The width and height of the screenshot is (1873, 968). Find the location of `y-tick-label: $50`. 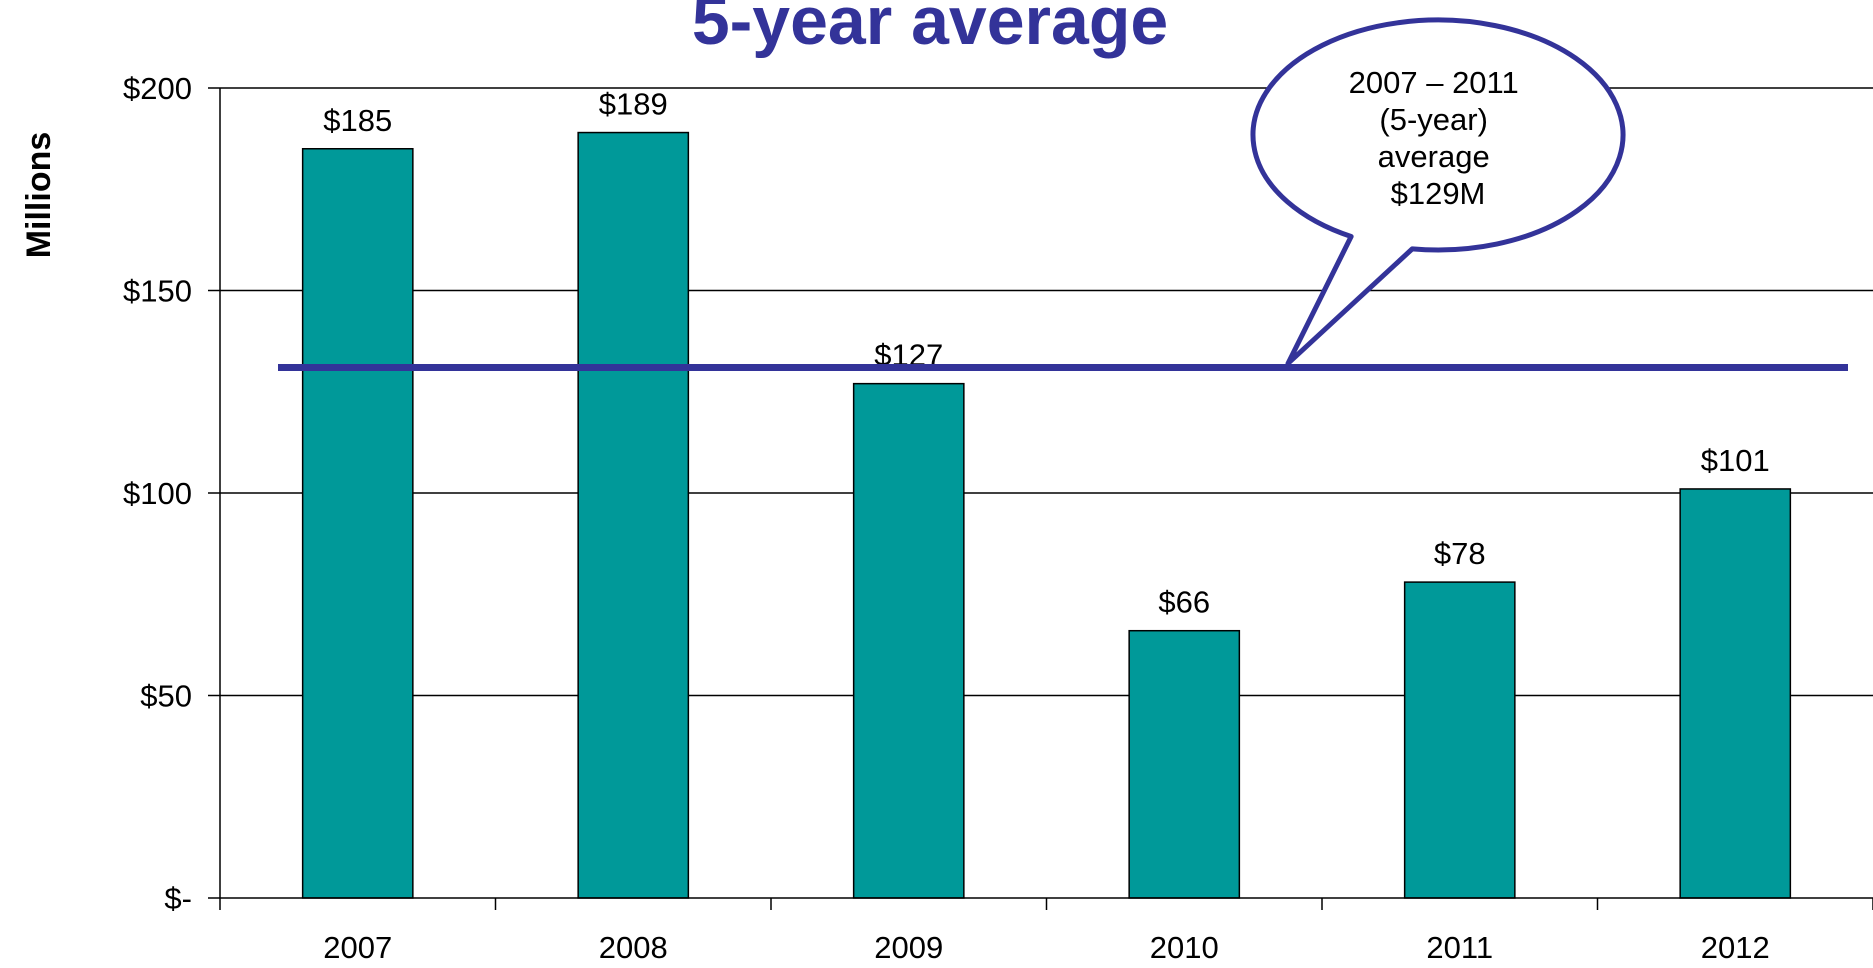

y-tick-label: $50 is located at coordinates (166, 696).